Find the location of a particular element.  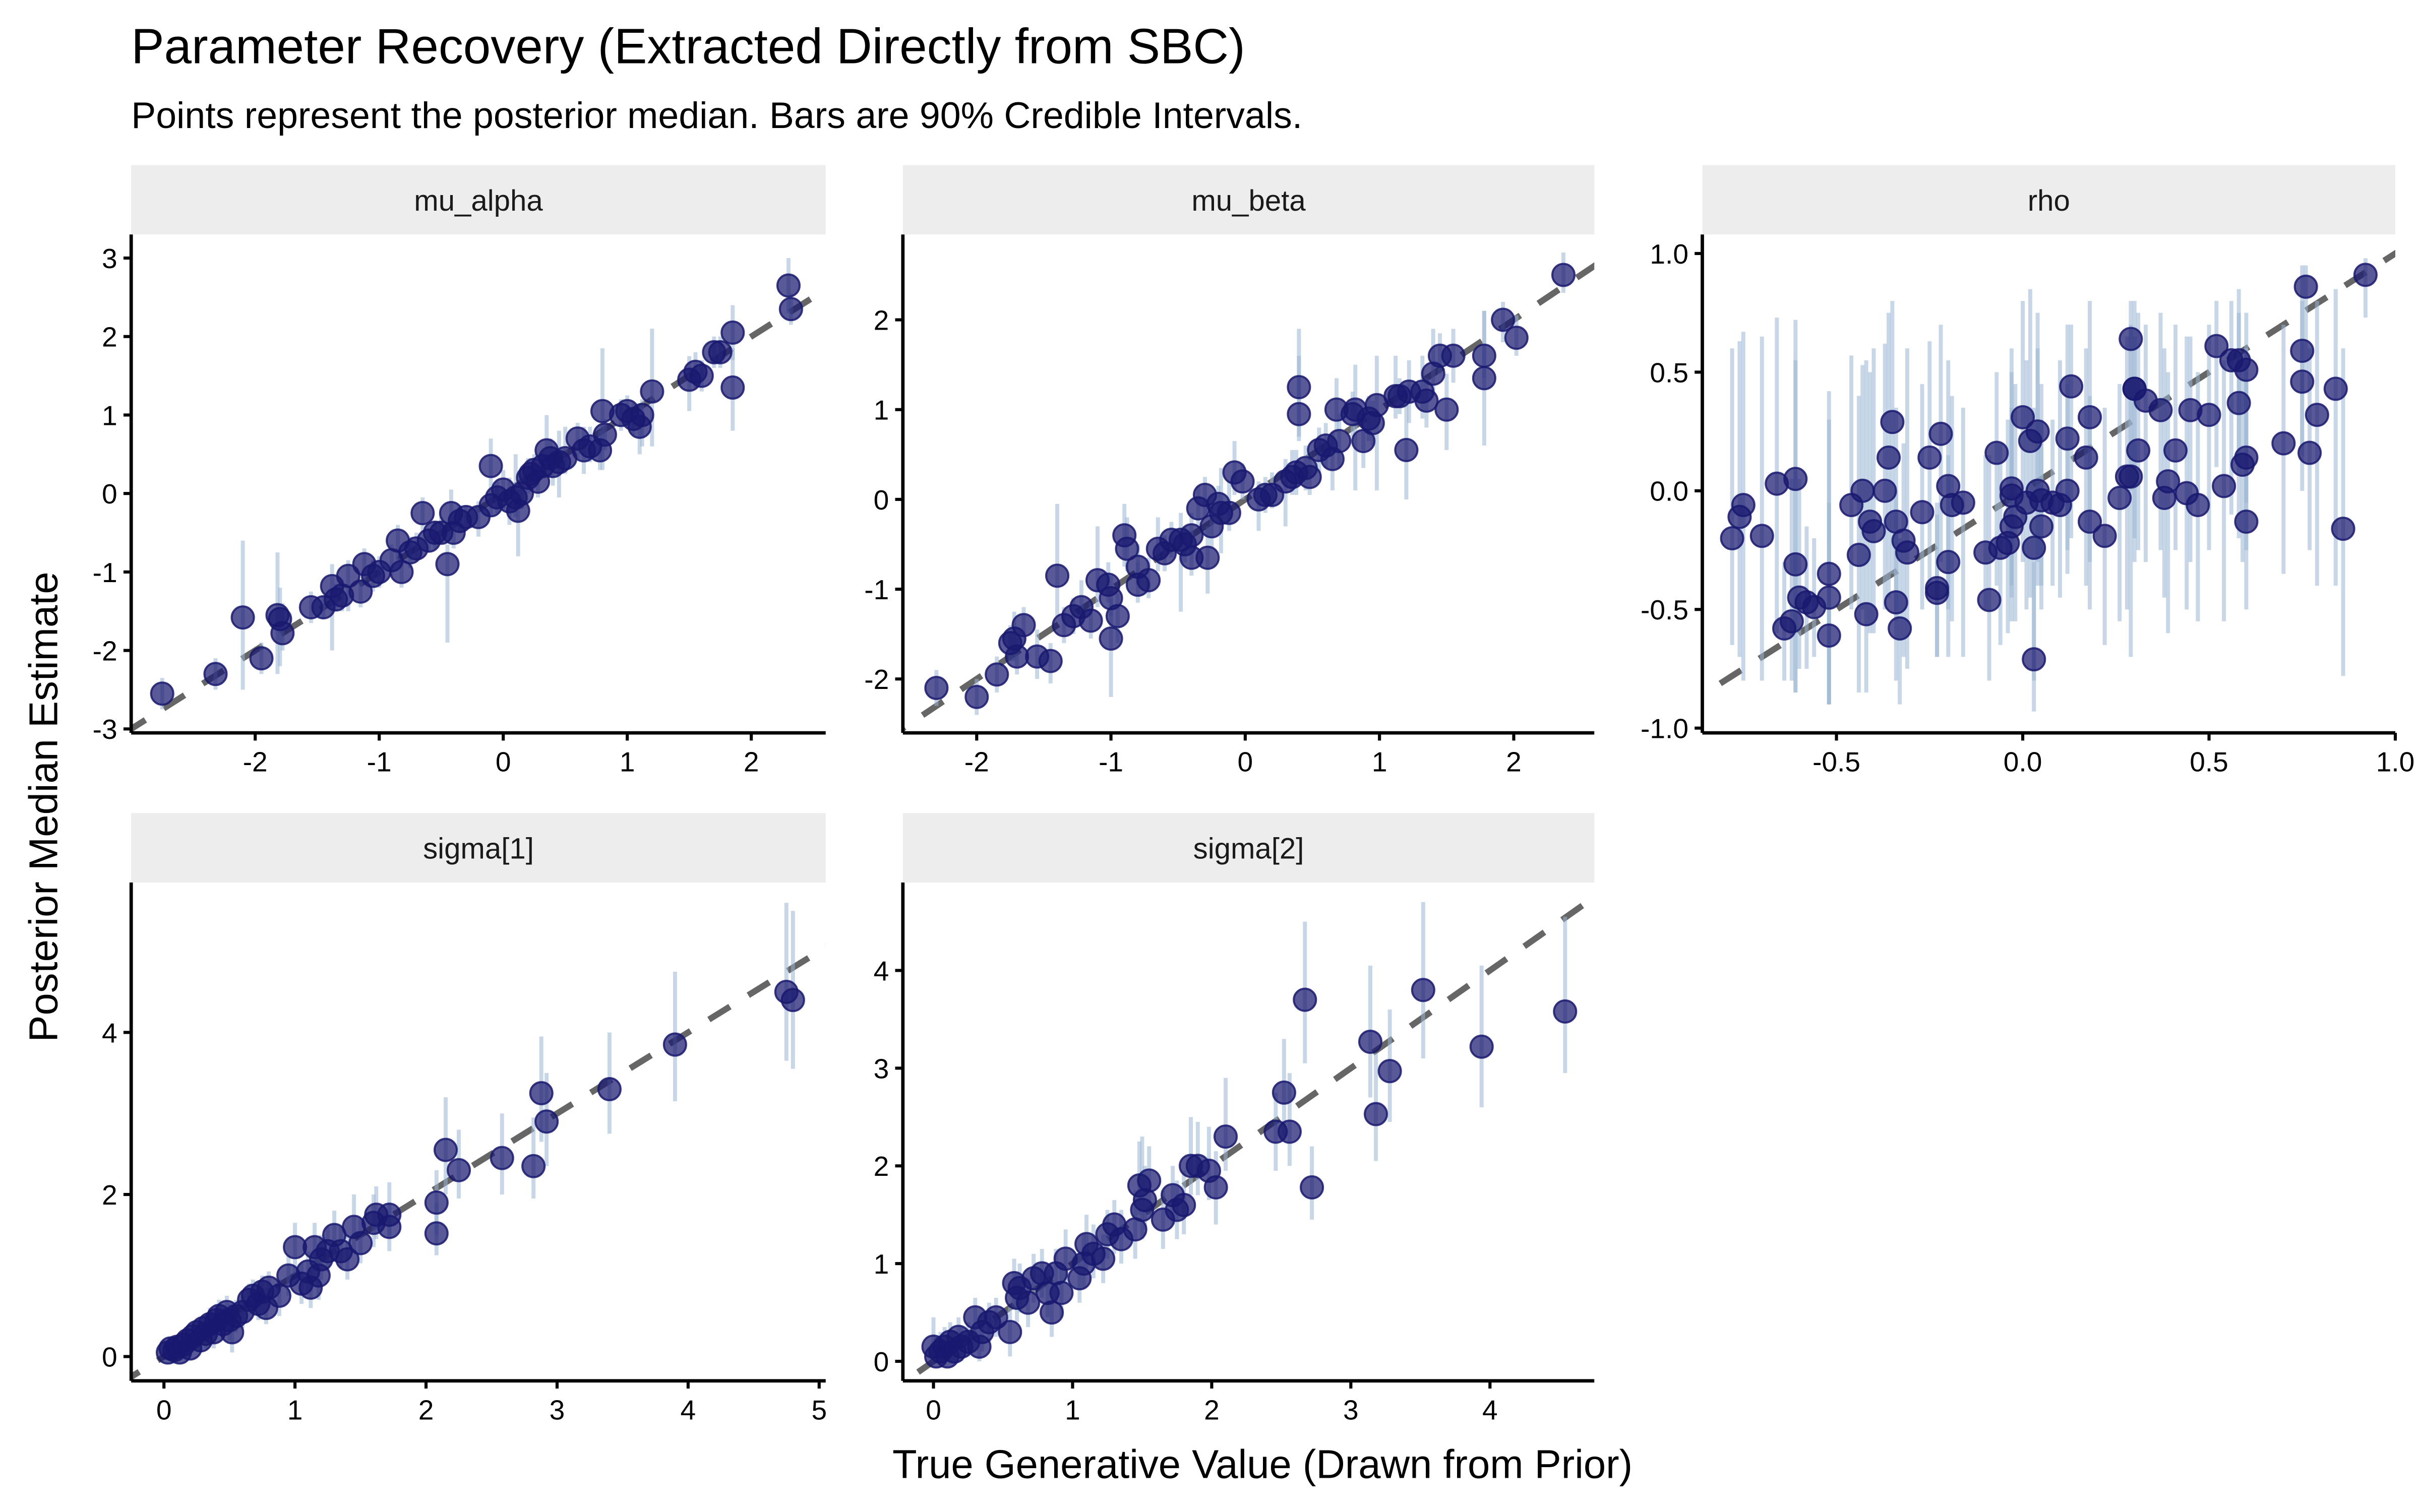

y-tick-label: 1.0 is located at coordinates (1669, 254).